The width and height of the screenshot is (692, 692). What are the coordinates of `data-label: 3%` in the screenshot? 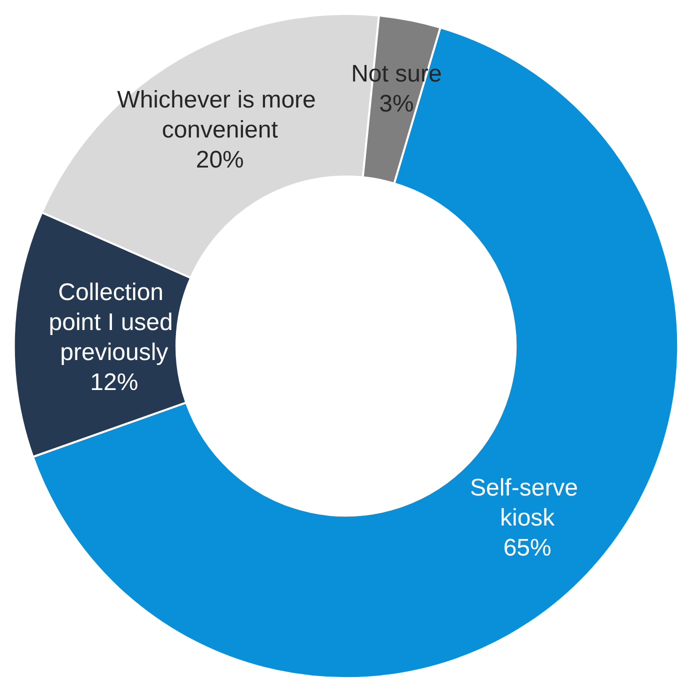 It's located at (396, 104).